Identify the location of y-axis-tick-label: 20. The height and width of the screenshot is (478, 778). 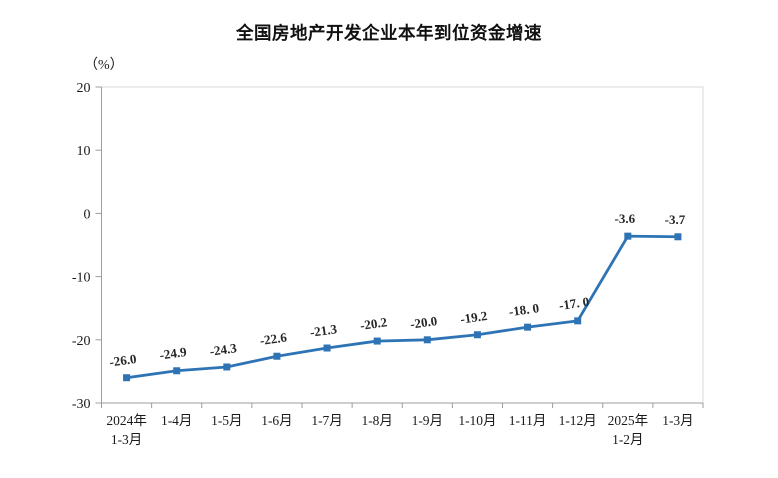
(84, 88).